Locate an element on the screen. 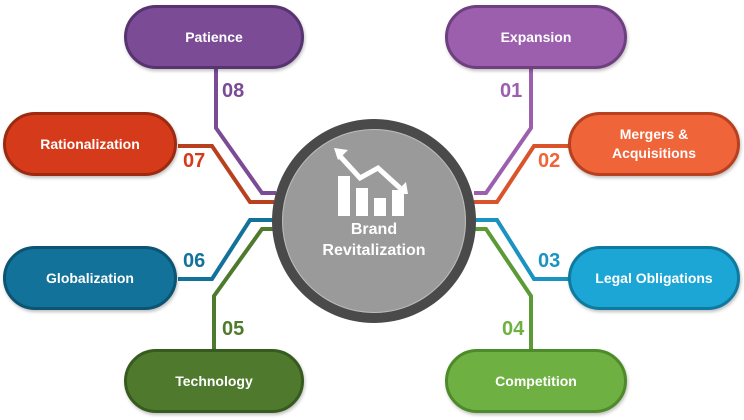 The image size is (744, 420). item-expansion-label: Expansion is located at coordinates (536, 36).